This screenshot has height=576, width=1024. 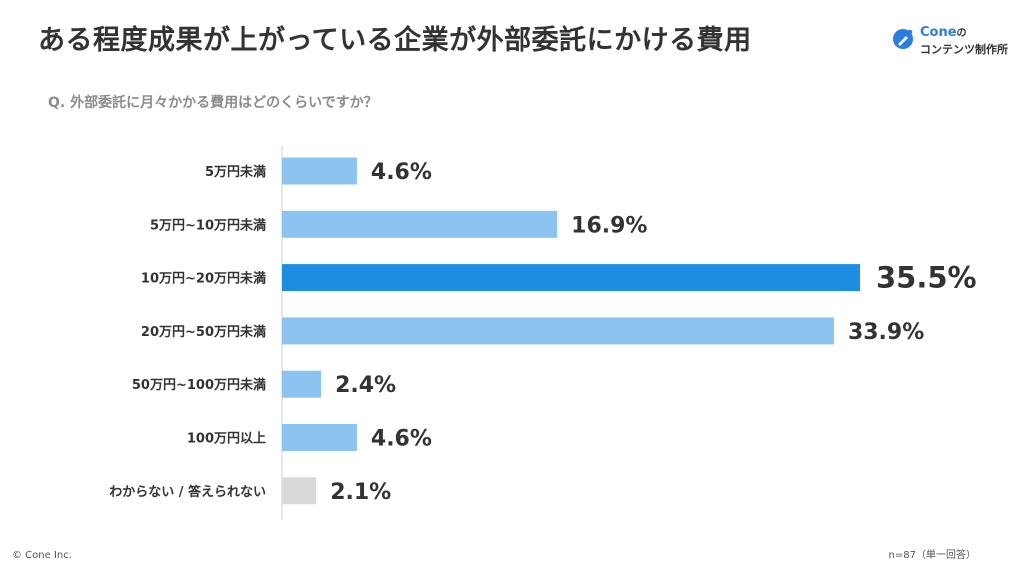 I want to click on brand-subtitle: コンテンツ制作所, so click(x=964, y=49).